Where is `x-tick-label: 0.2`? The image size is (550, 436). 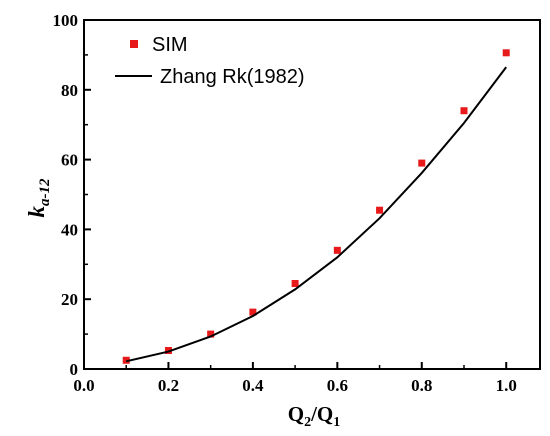
x-tick-label: 0.2 is located at coordinates (168, 385).